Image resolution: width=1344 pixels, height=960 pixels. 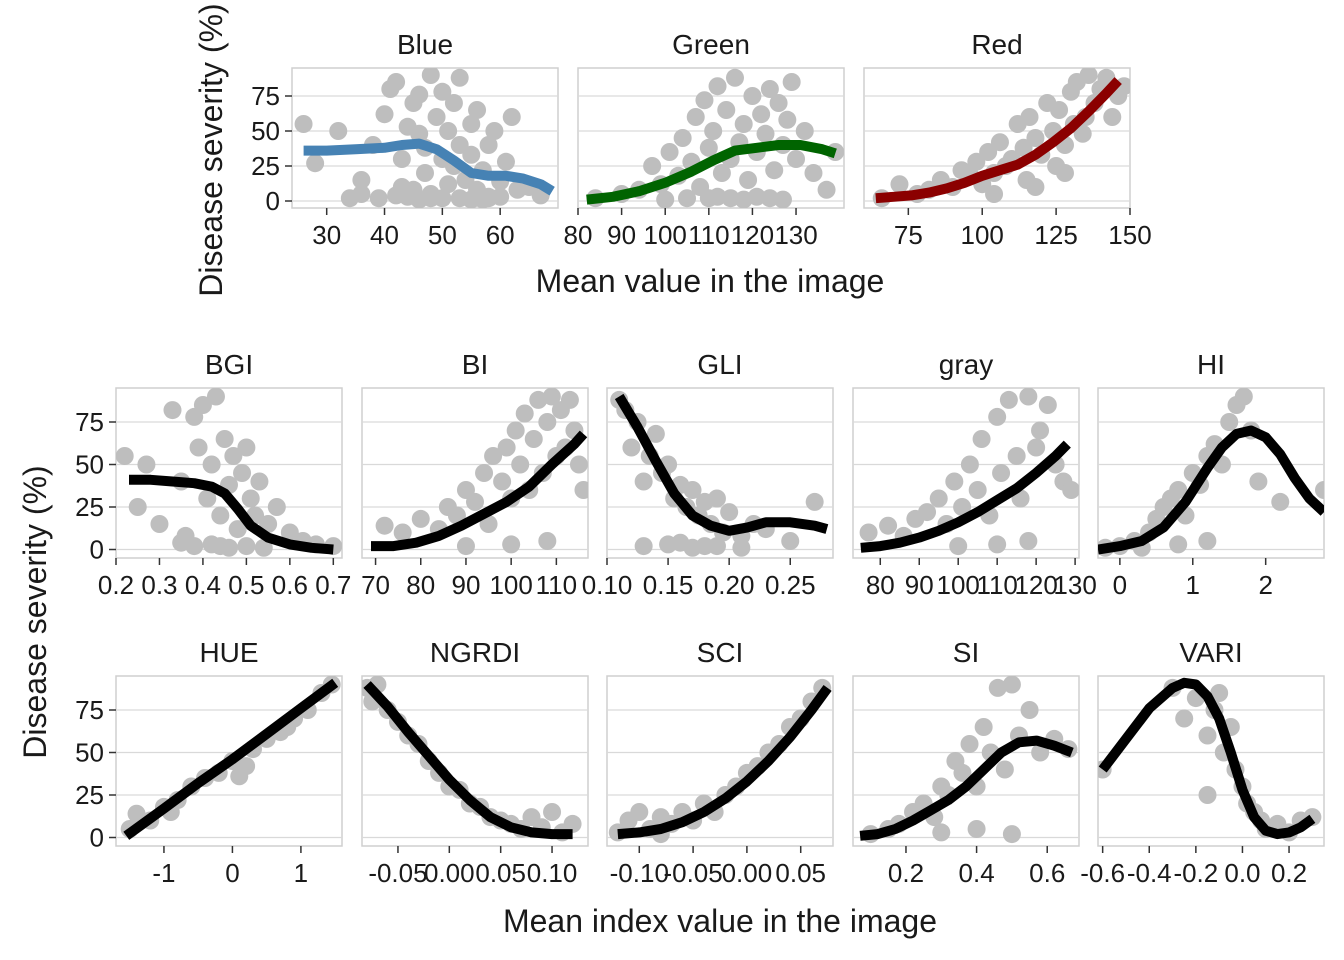 I want to click on x-tick-label: 60, so click(x=500, y=235).